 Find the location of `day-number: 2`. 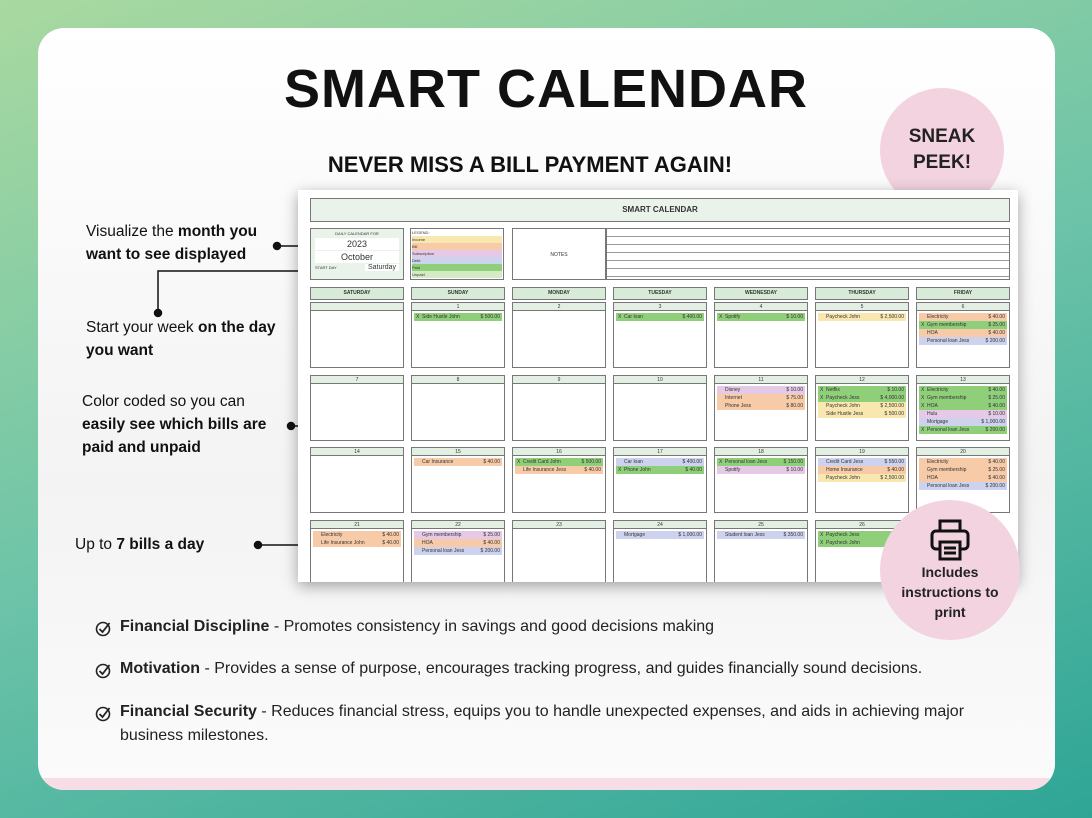

day-number: 2 is located at coordinates (559, 307).